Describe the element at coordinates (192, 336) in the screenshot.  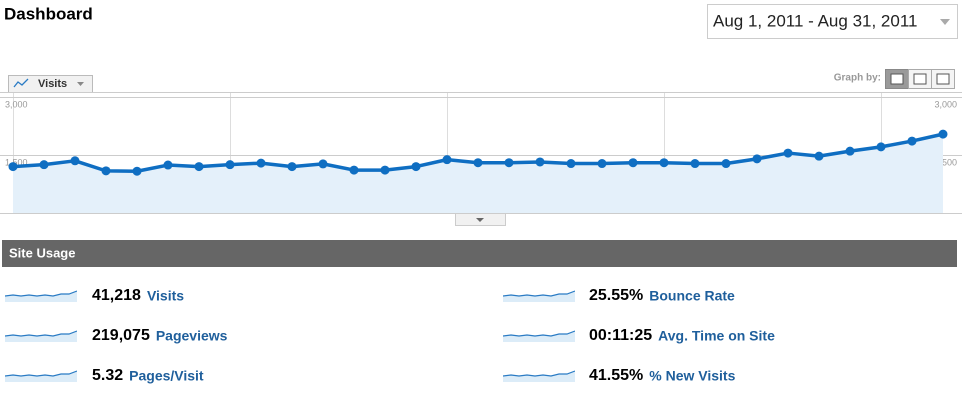
I see `metric-label: Pageviews` at that location.